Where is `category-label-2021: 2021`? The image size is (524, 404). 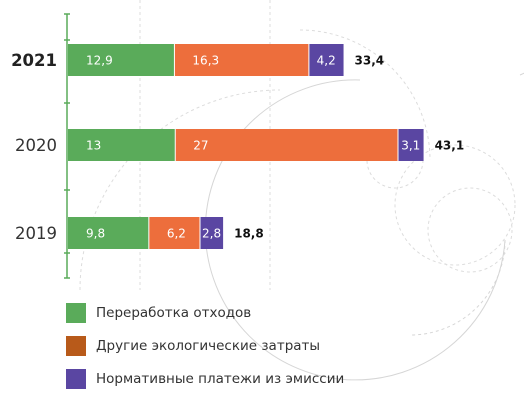
category-label-2021: 2021 is located at coordinates (34, 60).